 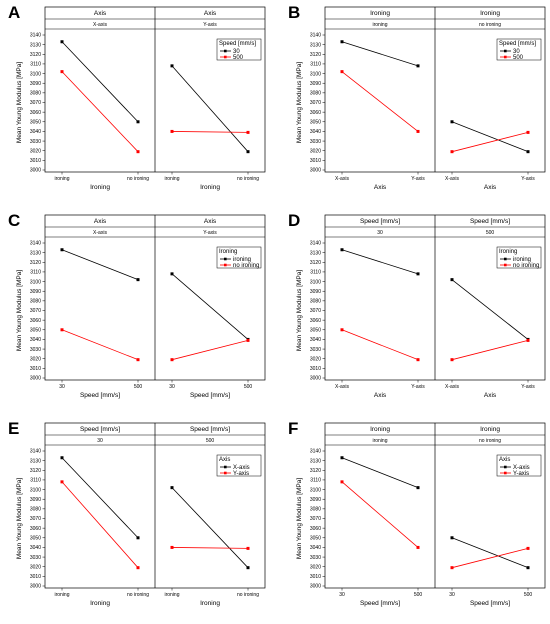 What do you see at coordinates (248, 179) in the screenshot?
I see `x-tick-label: no ironing` at bounding box center [248, 179].